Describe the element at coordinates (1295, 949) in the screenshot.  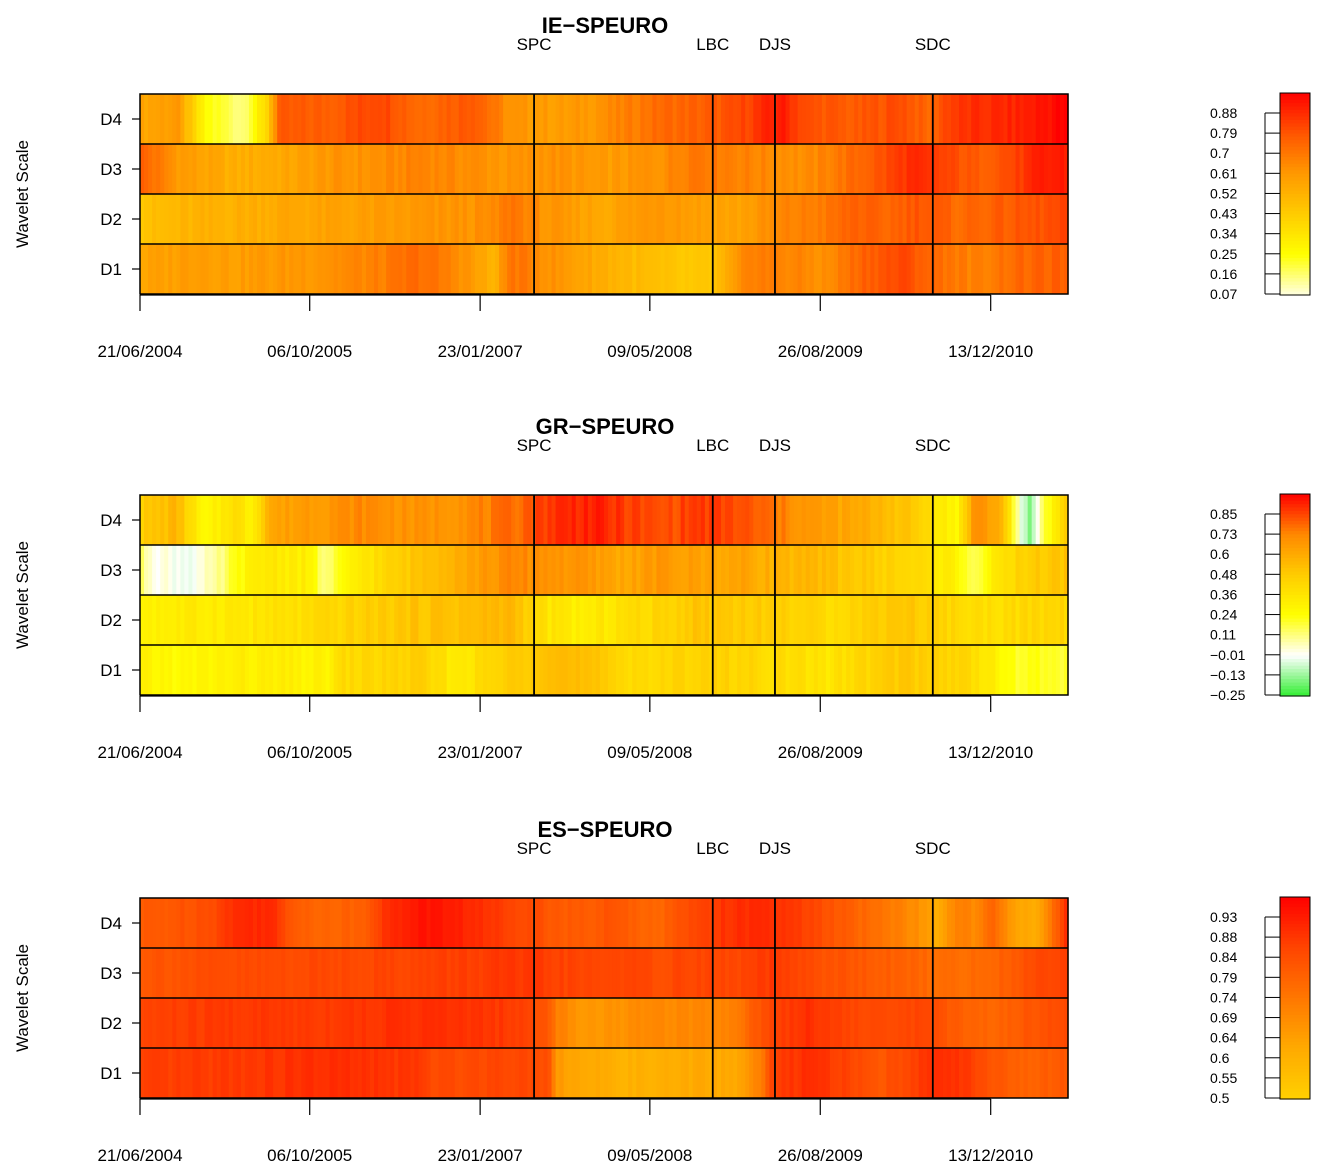
I see `legend-swatch` at that location.